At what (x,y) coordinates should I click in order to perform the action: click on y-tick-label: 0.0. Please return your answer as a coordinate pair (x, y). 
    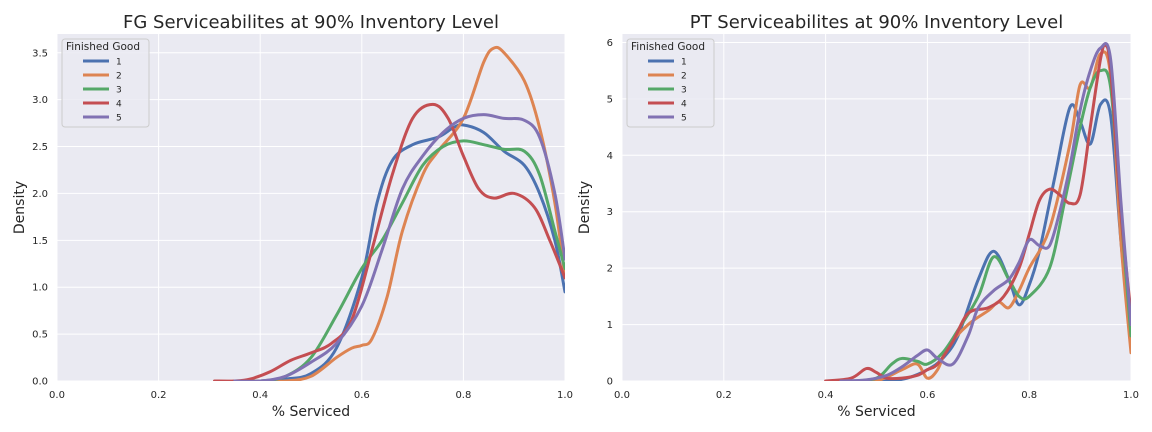
    Looking at the image, I should click on (40, 382).